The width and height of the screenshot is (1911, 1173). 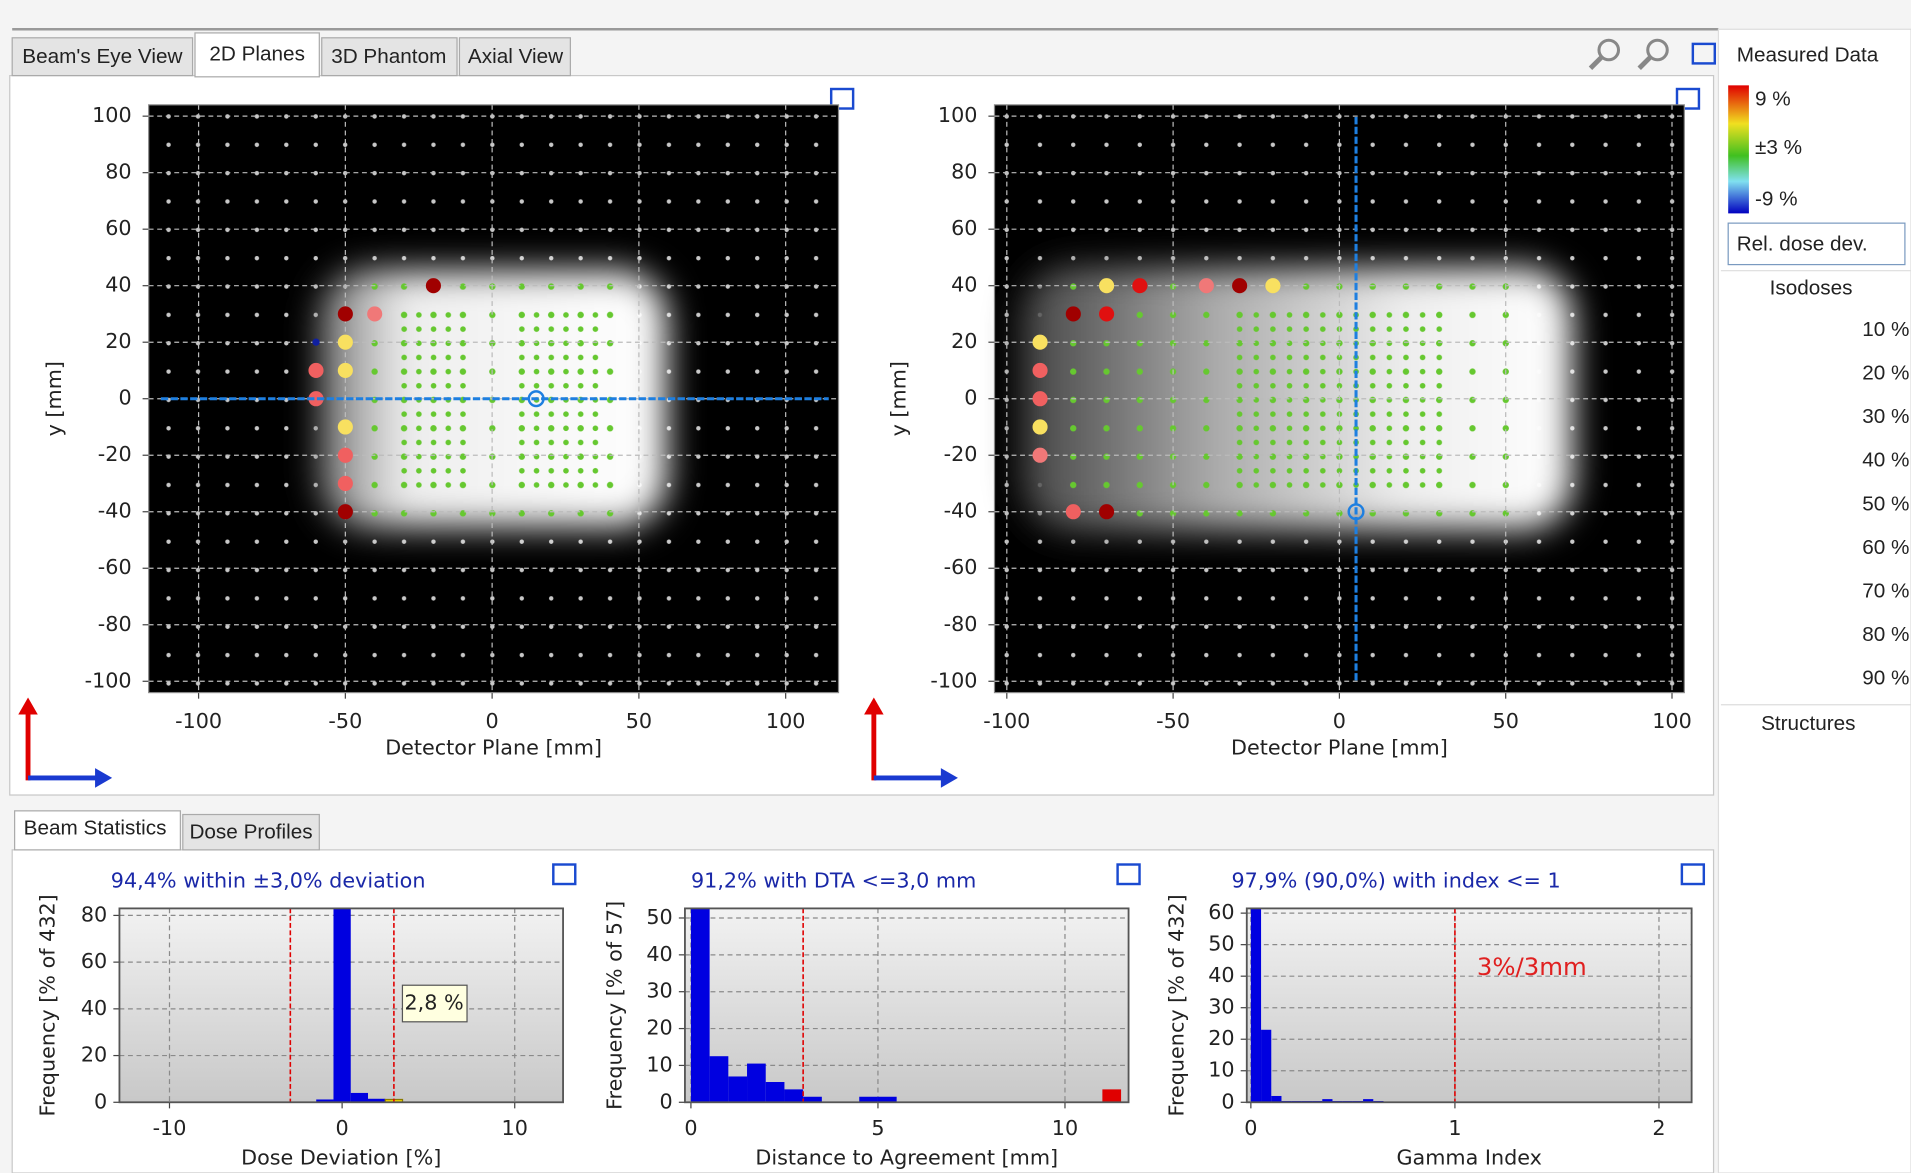 I want to click on dropdown, so click(x=1816, y=244).